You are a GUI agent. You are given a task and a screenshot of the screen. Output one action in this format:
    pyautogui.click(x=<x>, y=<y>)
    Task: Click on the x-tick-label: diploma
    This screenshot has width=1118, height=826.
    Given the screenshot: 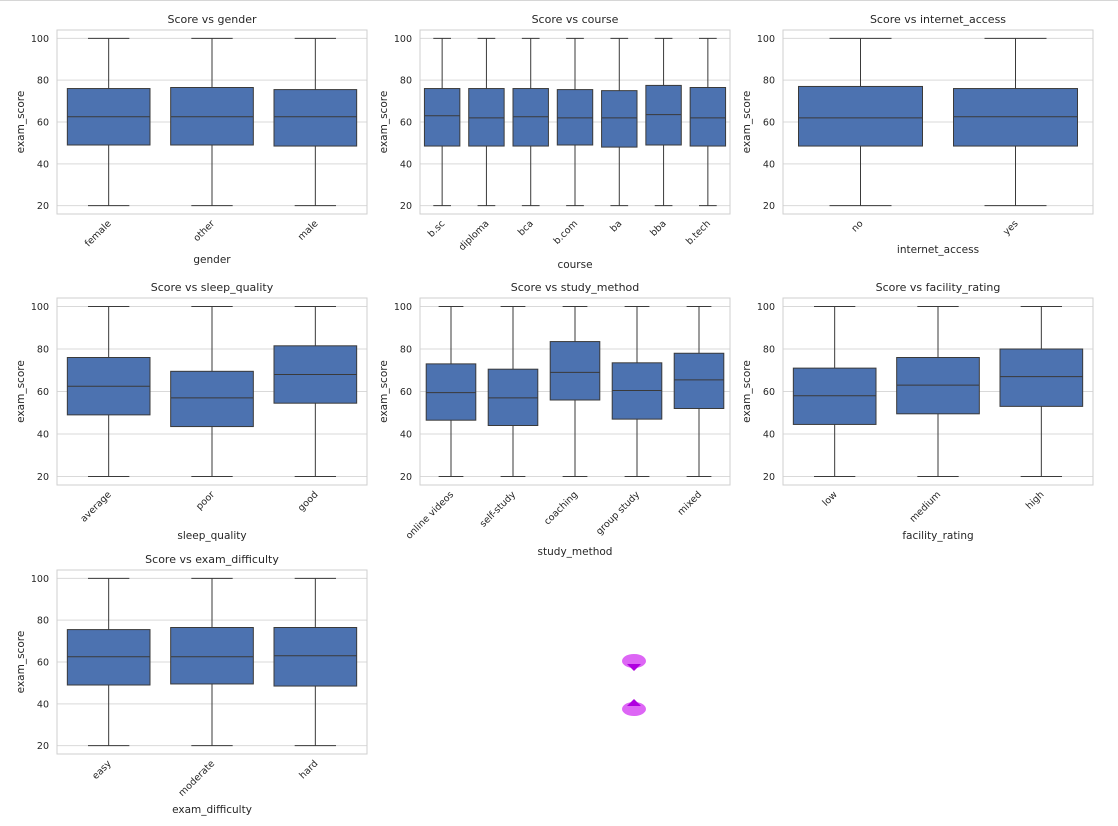 What is the action you would take?
    pyautogui.click(x=474, y=235)
    